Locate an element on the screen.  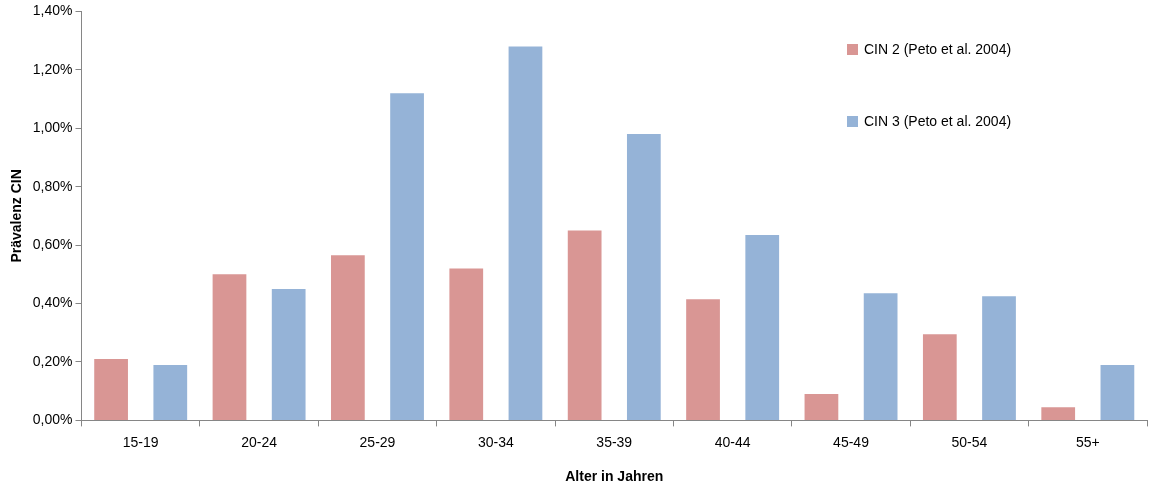
x-tick-label: 25-29 is located at coordinates (377, 441).